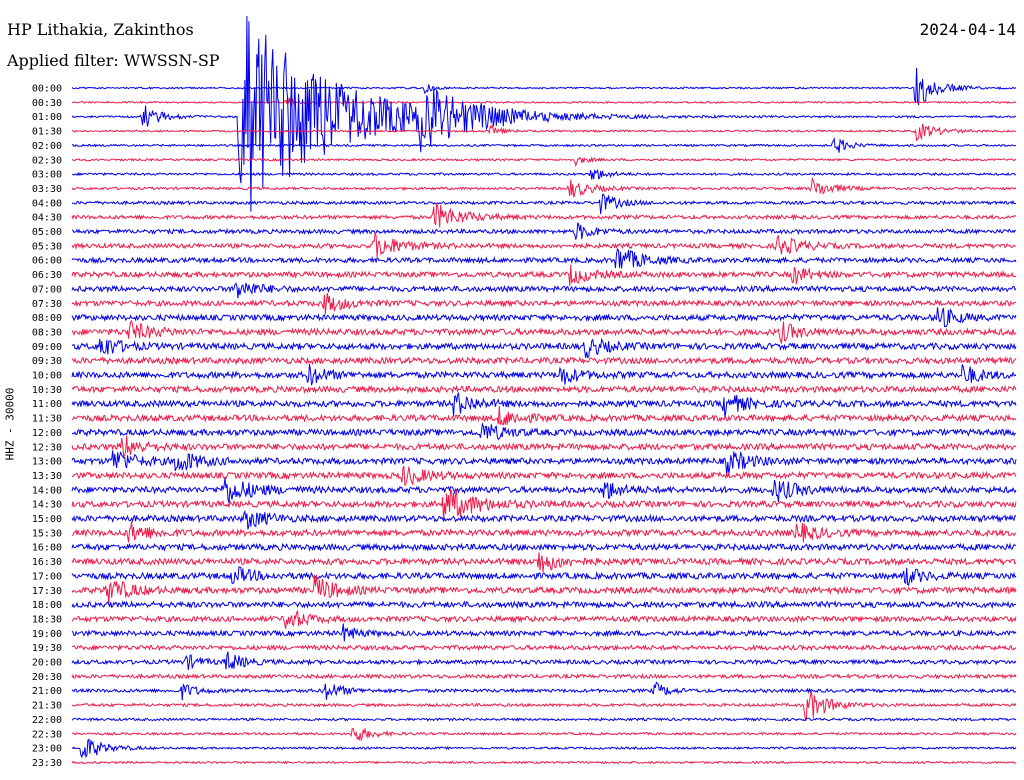 This screenshot has width=1024, height=780. Describe the element at coordinates (47, 89) in the screenshot. I see `time-tick-label: 00:00` at that location.